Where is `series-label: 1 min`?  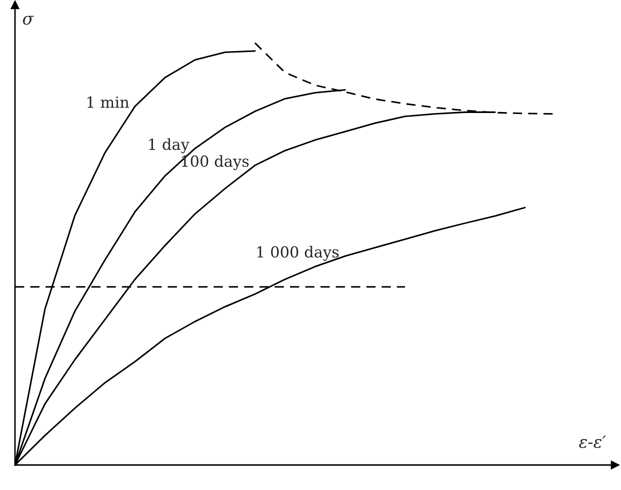 series-label: 1 min is located at coordinates (109, 102).